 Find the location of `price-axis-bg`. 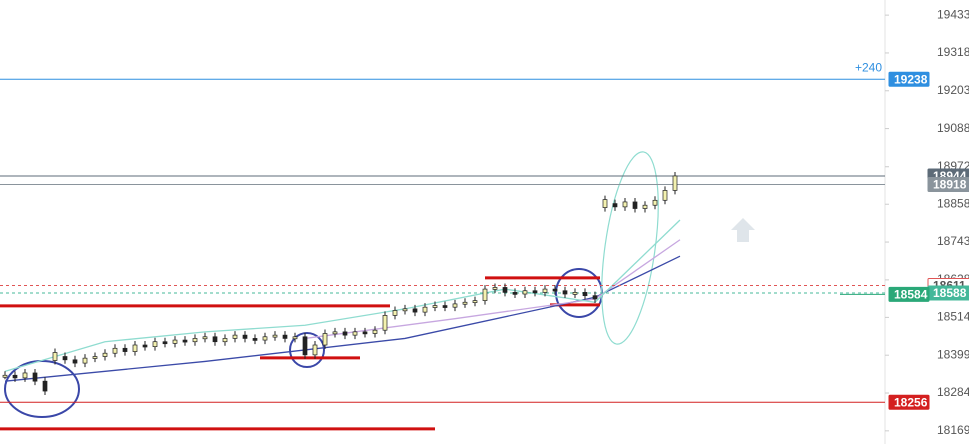

price-axis-bg is located at coordinates (927, 222).